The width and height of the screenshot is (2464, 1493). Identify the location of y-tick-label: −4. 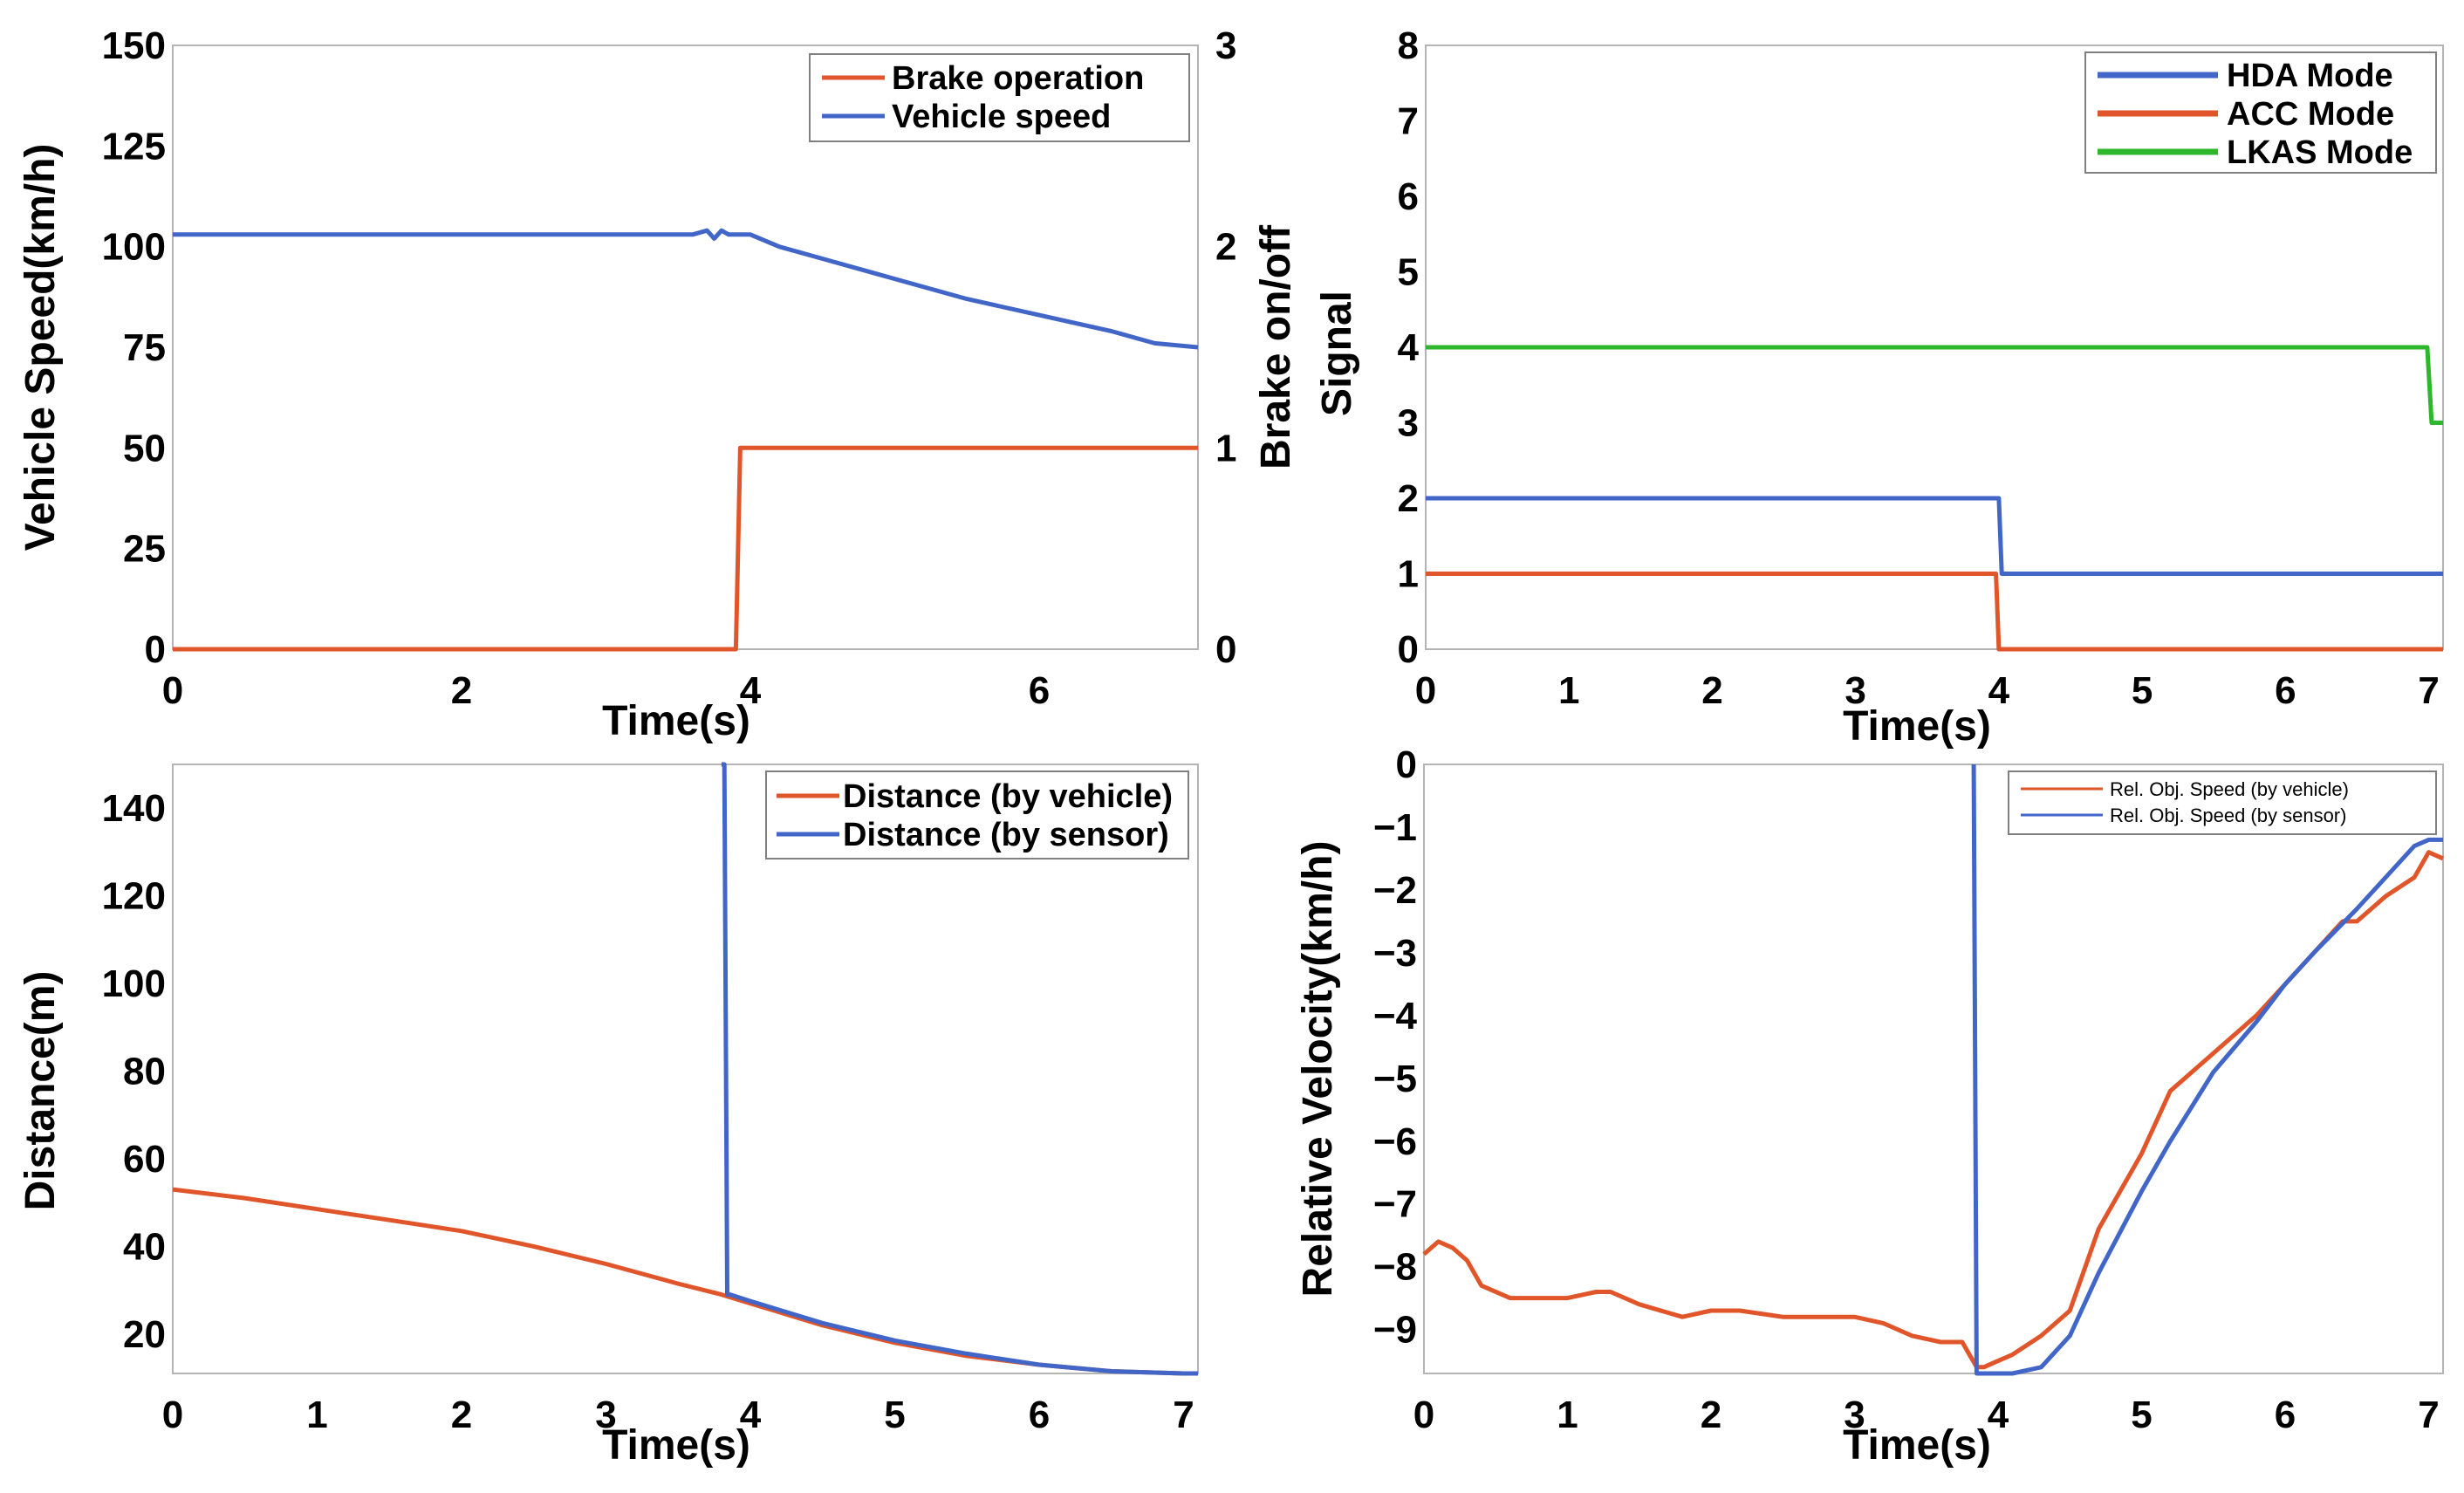
(1395, 1016).